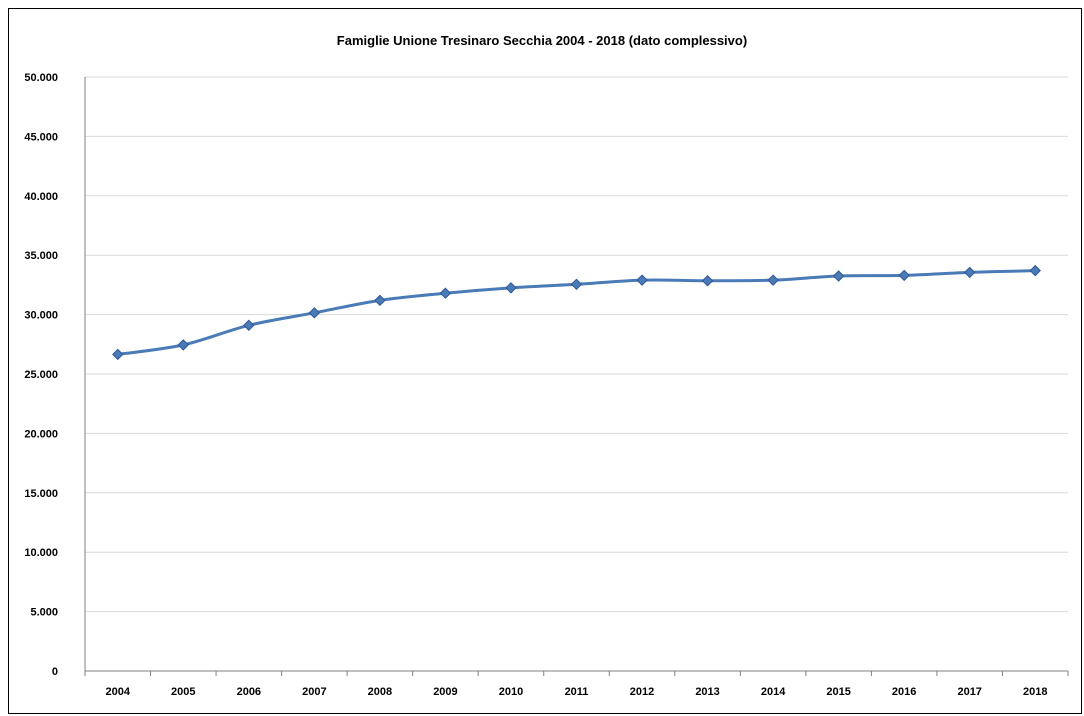  What do you see at coordinates (707, 692) in the screenshot?
I see `x-tick-label: 2013` at bounding box center [707, 692].